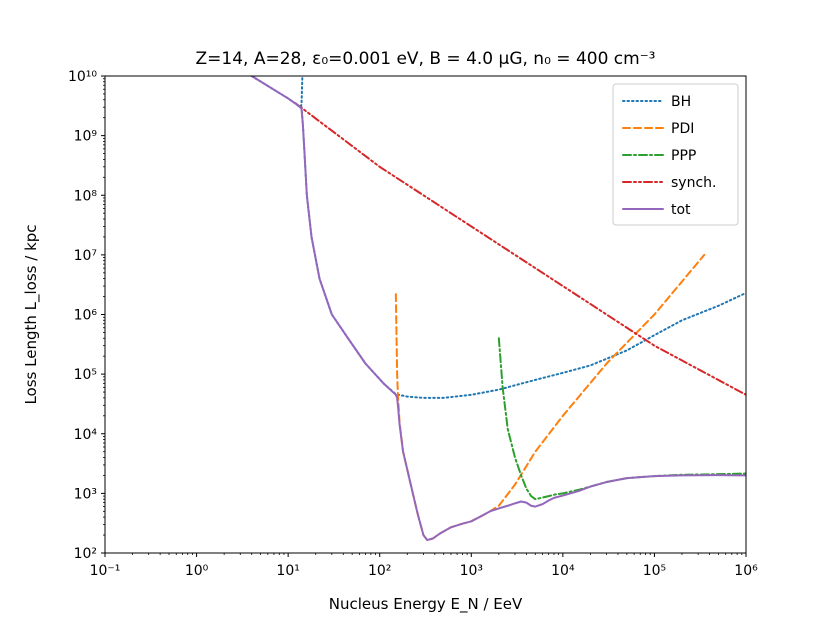  Describe the element at coordinates (86, 435) in the screenshot. I see `y-tick-label: 10⁴` at that location.